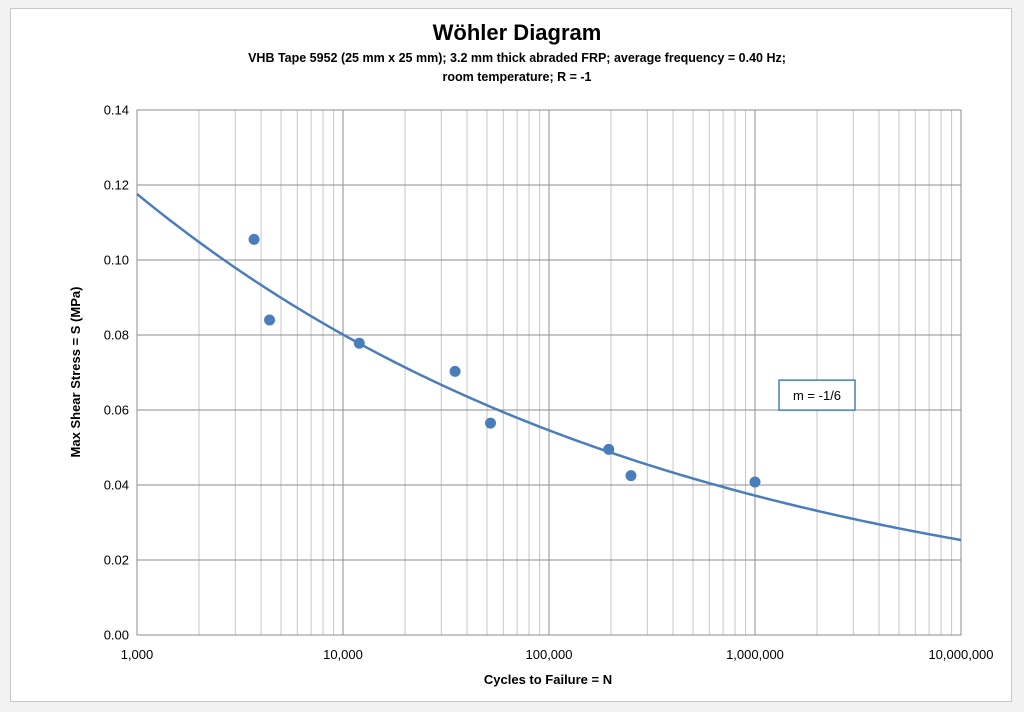  What do you see at coordinates (116, 410) in the screenshot?
I see `y-tick-label: 0.06` at bounding box center [116, 410].